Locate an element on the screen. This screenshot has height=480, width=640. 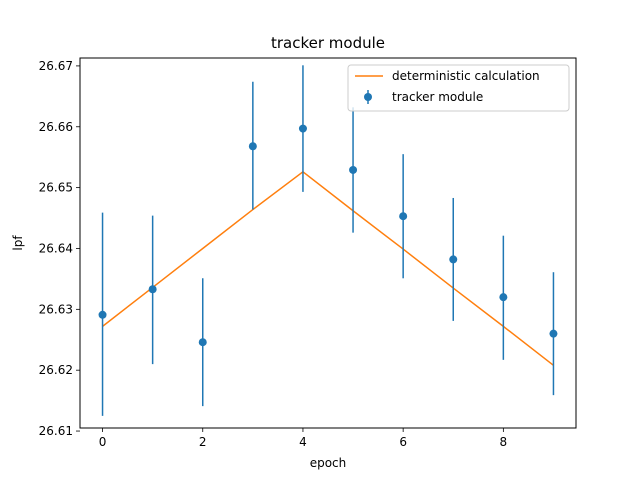
y-tick-label: 26.66 is located at coordinates (56, 127).